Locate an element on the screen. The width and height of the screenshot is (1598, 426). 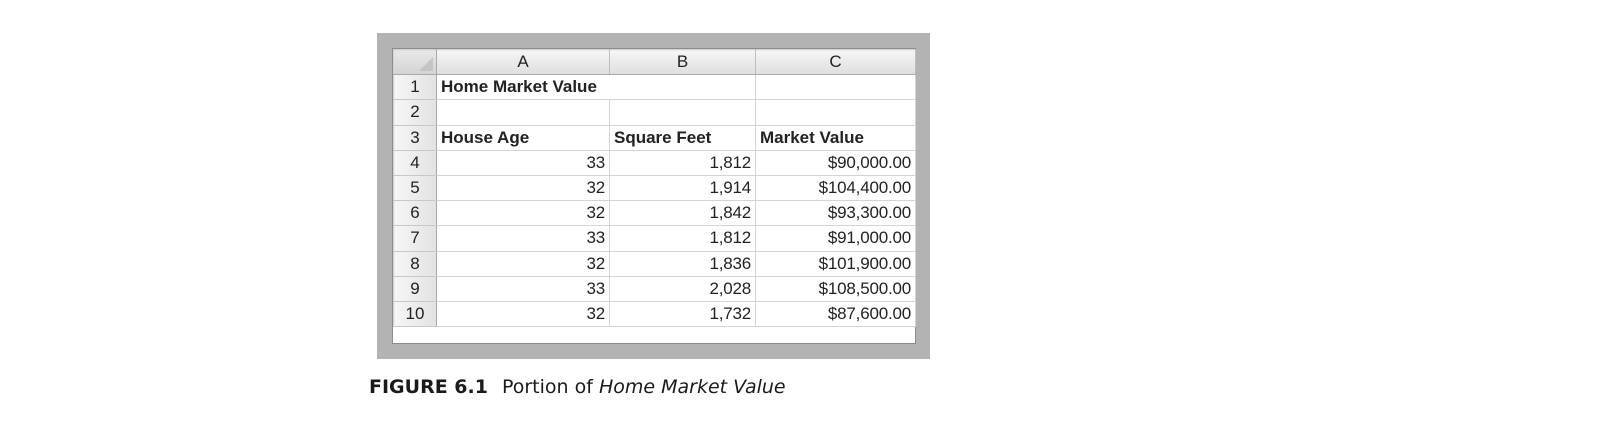
table-row: 4 33 1,812 $90,000.00 is located at coordinates (654, 162).